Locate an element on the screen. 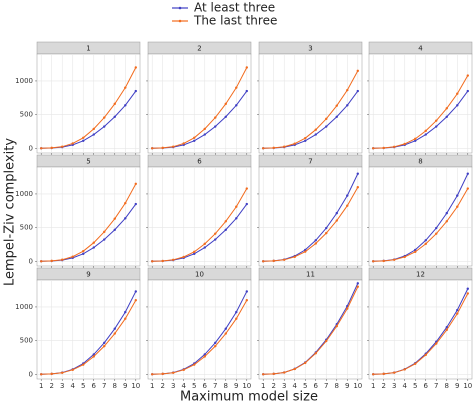 The width and height of the screenshot is (474, 404). x-axis-label: Maximum model size is located at coordinates (249, 397).